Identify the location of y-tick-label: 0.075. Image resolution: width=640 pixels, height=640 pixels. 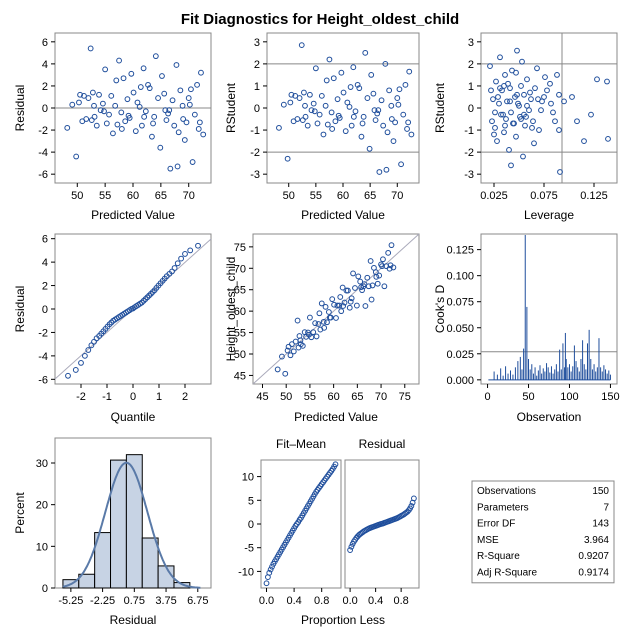
(460, 303).